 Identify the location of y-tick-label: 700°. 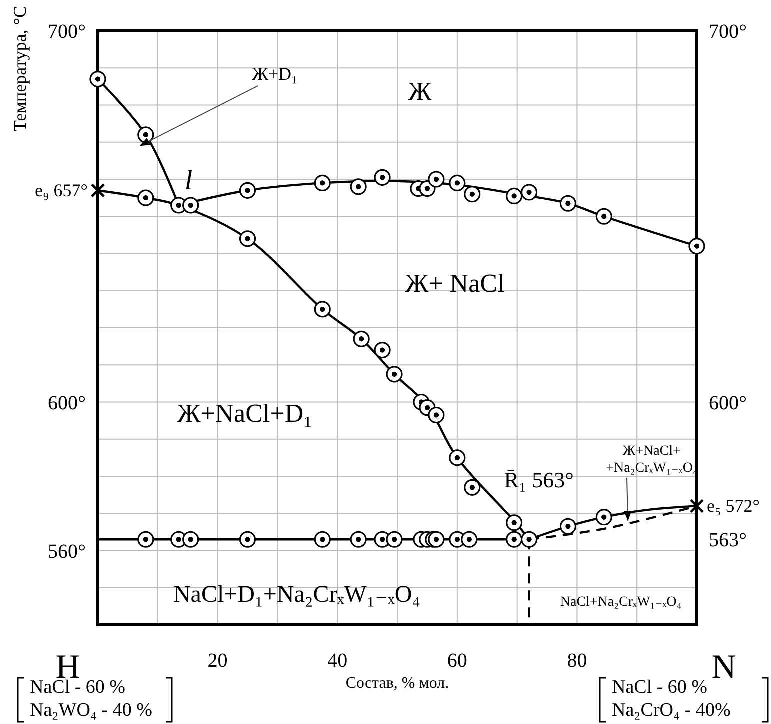
(67, 32).